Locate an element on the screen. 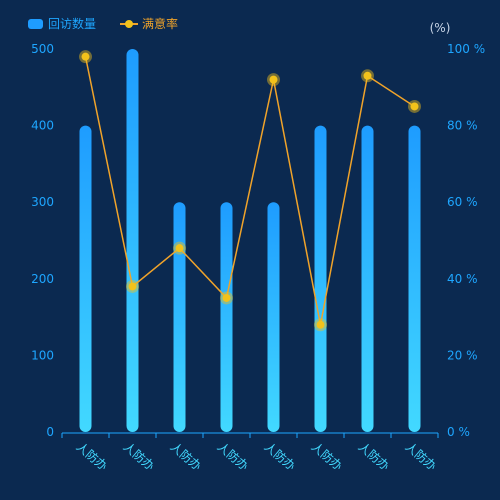  right-axis-tick-label: 60 % is located at coordinates (462, 202).